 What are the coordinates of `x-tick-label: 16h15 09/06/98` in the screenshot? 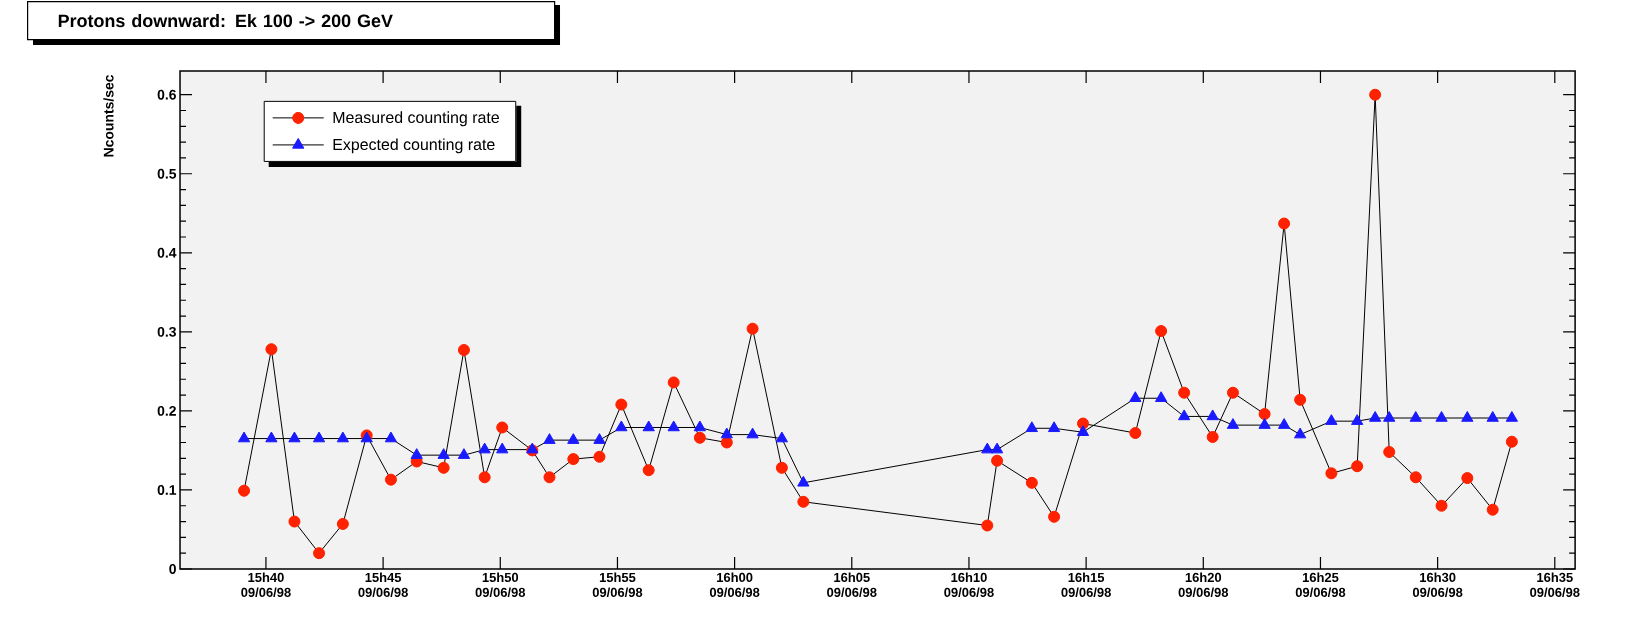 It's located at (1086, 585).